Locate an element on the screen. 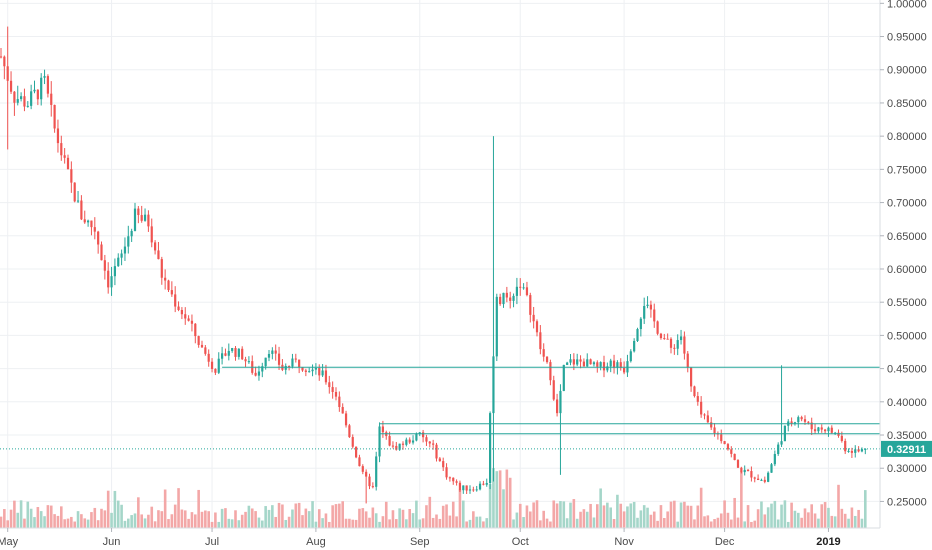 This screenshot has height=550, width=932. y-tick-label: 0.95000 is located at coordinates (907, 38).